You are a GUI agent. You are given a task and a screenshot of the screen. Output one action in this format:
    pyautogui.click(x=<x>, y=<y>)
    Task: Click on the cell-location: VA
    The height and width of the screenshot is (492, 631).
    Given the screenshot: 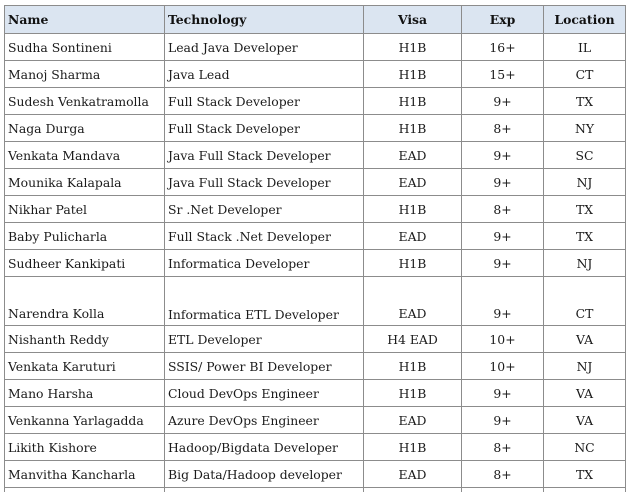 What is the action you would take?
    pyautogui.click(x=585, y=339)
    